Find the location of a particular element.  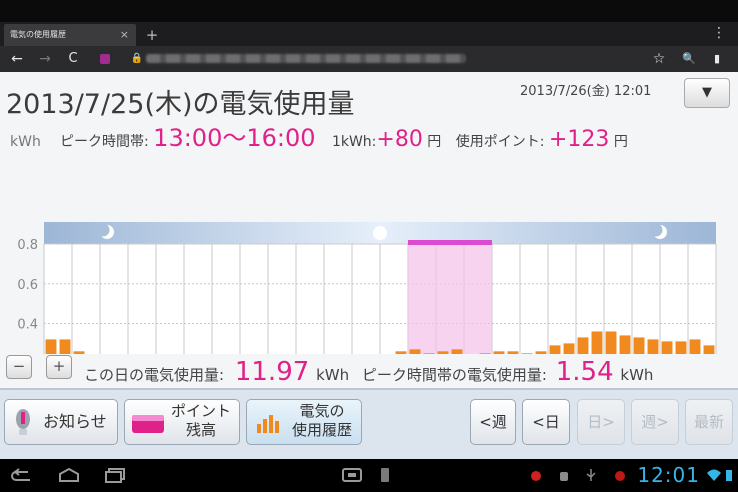

usage-history-button: 電気の 使用履歴 is located at coordinates (304, 422).